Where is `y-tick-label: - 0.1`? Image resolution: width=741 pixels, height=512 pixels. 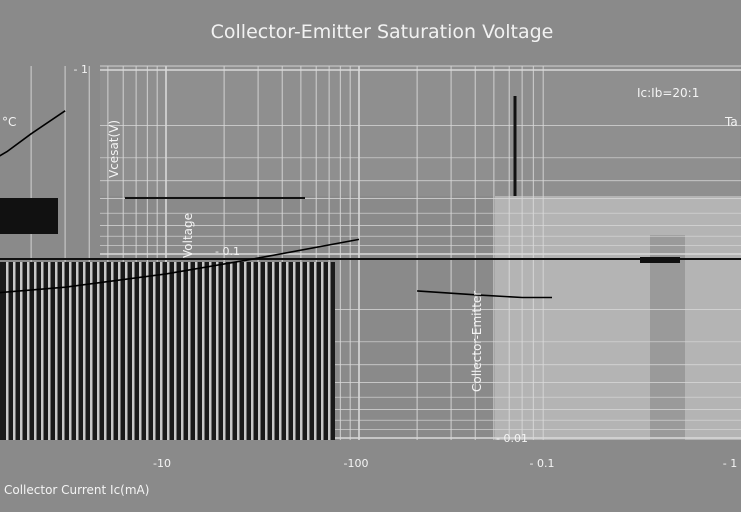 y-tick-label: - 0.1 is located at coordinates (227, 251).